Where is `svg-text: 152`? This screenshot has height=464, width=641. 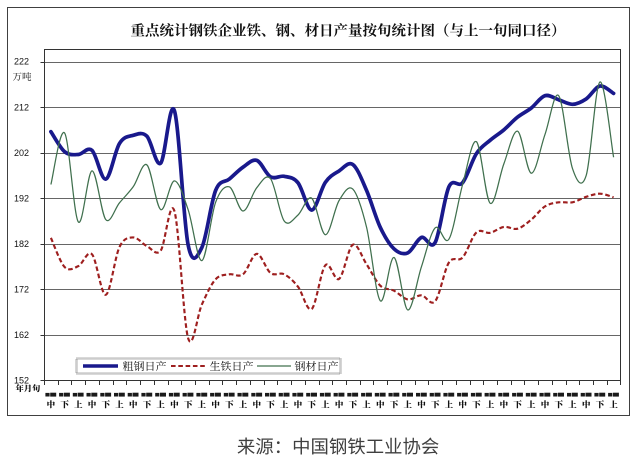 svg-text: 152 is located at coordinates (21, 381).